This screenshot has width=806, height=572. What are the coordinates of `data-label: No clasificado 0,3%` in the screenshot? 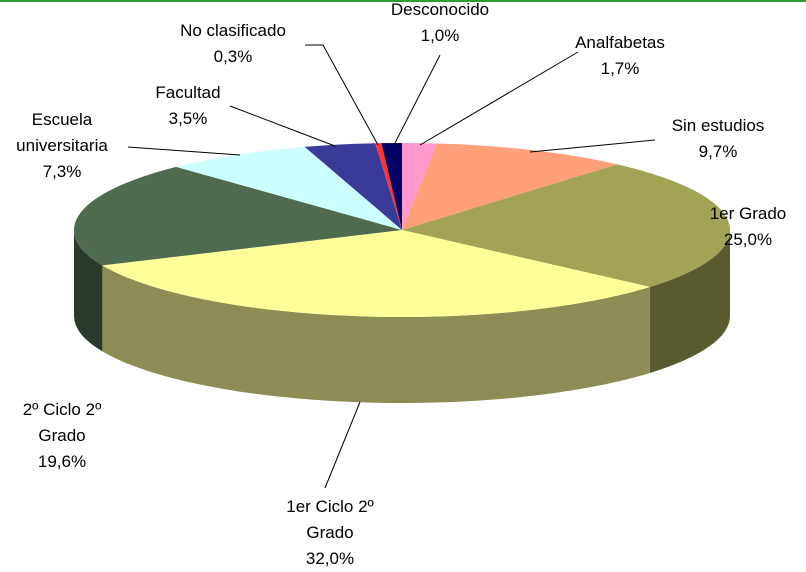 It's located at (233, 44).